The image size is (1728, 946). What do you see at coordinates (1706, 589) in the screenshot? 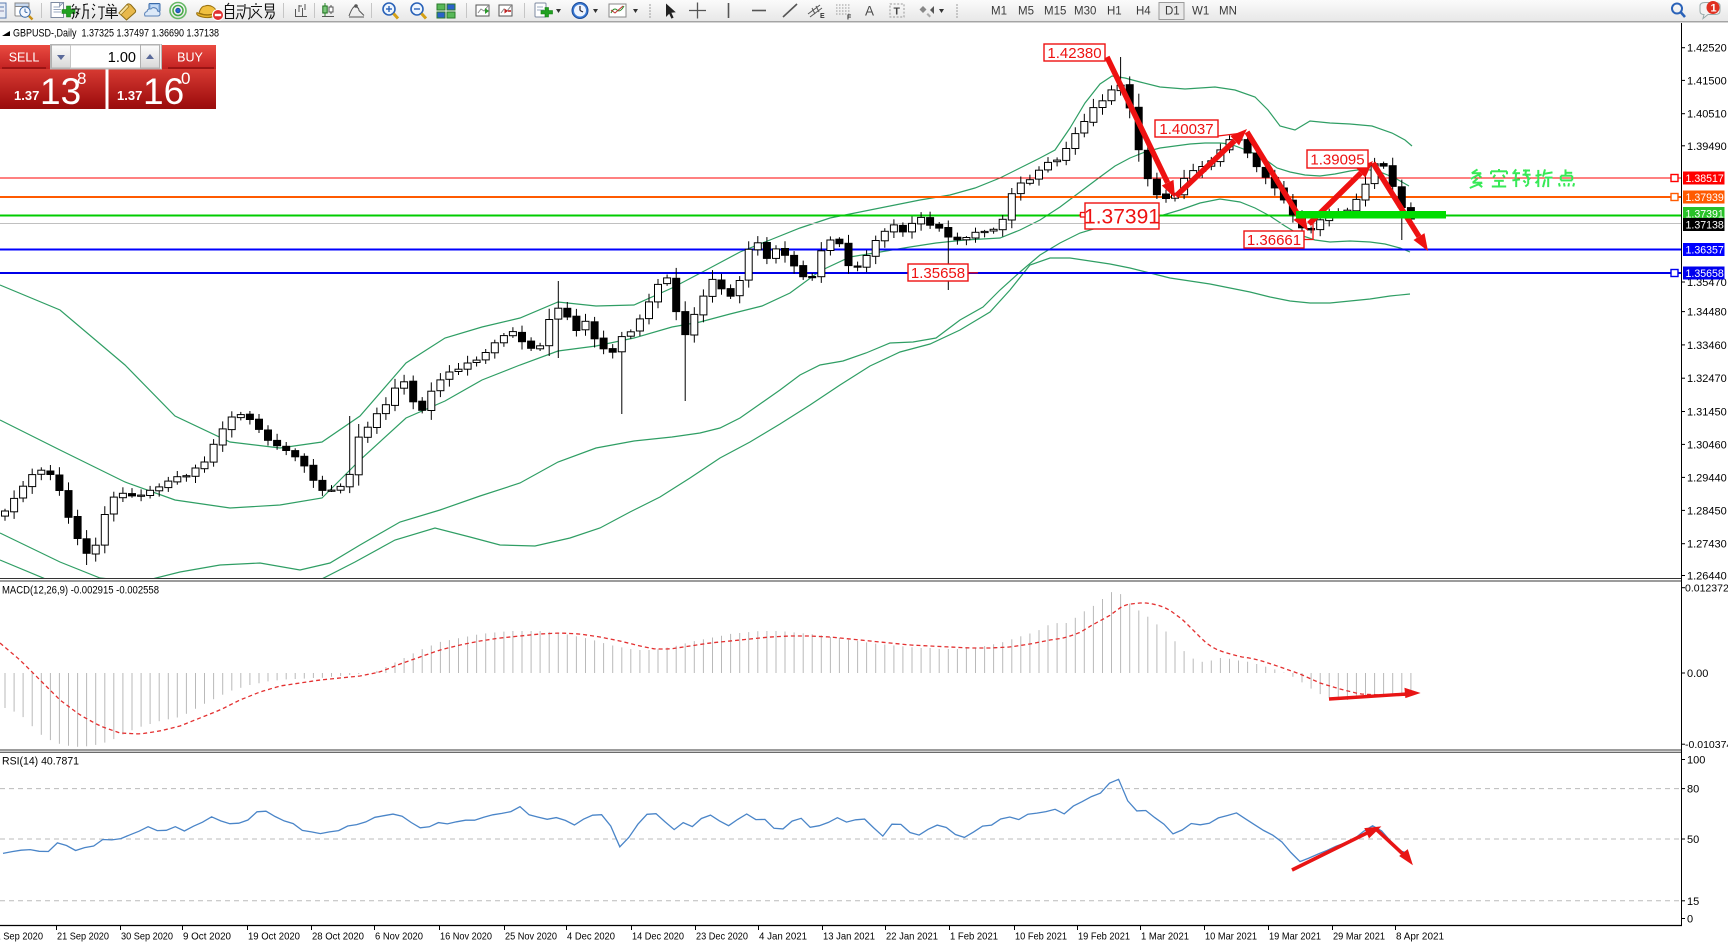
I see `svg-text: 0.012372` at bounding box center [1706, 589].